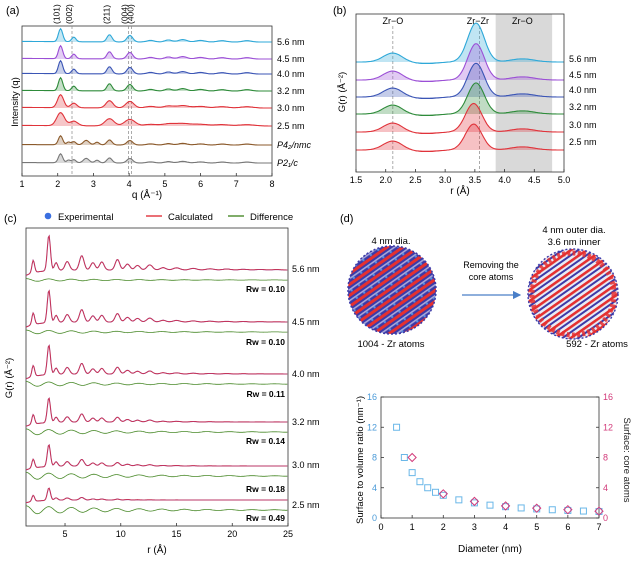  Describe the element at coordinates (200, 184) in the screenshot. I see `panel-a-xtick-label: 6` at that location.